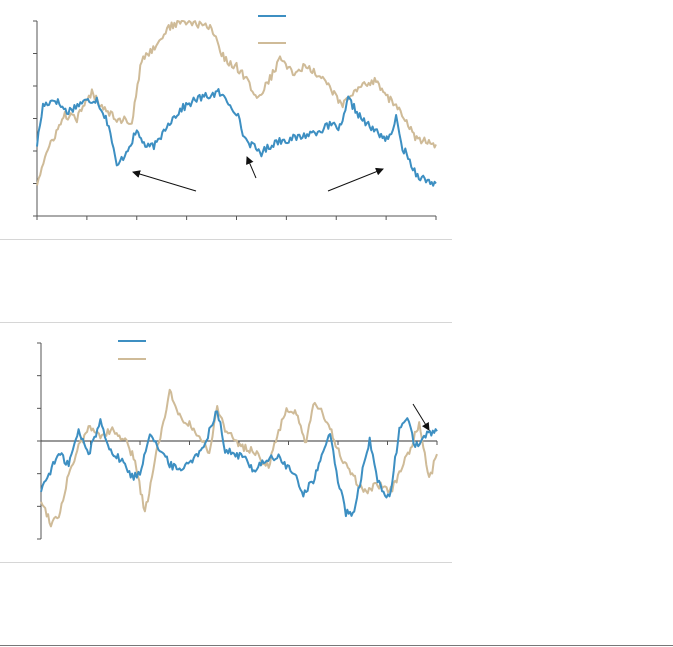  What do you see at coordinates (226, 322) in the screenshot?
I see `divider-middle` at bounding box center [226, 322].